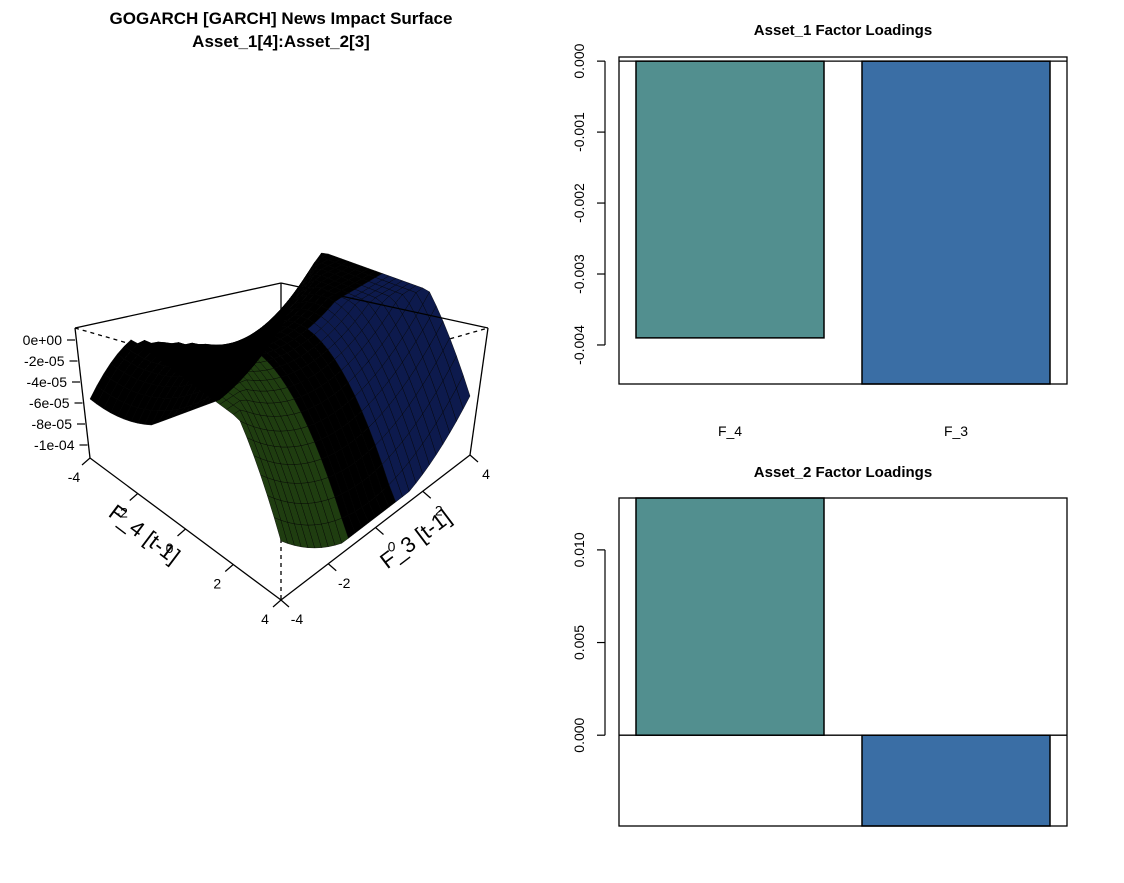 Image resolution: width=1124 pixels, height=883 pixels. What do you see at coordinates (843, 431) in the screenshot?
I see `asset1-x-axis: F_4 F_3` at bounding box center [843, 431].